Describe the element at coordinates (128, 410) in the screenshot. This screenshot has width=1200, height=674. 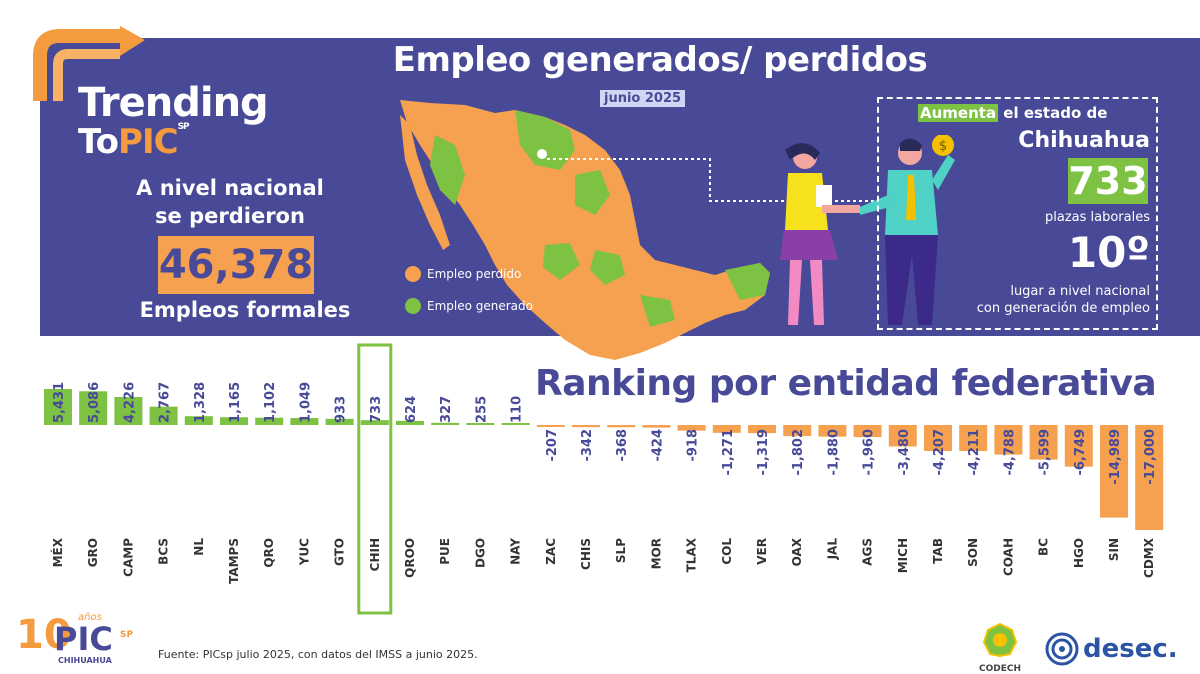
I see `bar-camp` at that location.